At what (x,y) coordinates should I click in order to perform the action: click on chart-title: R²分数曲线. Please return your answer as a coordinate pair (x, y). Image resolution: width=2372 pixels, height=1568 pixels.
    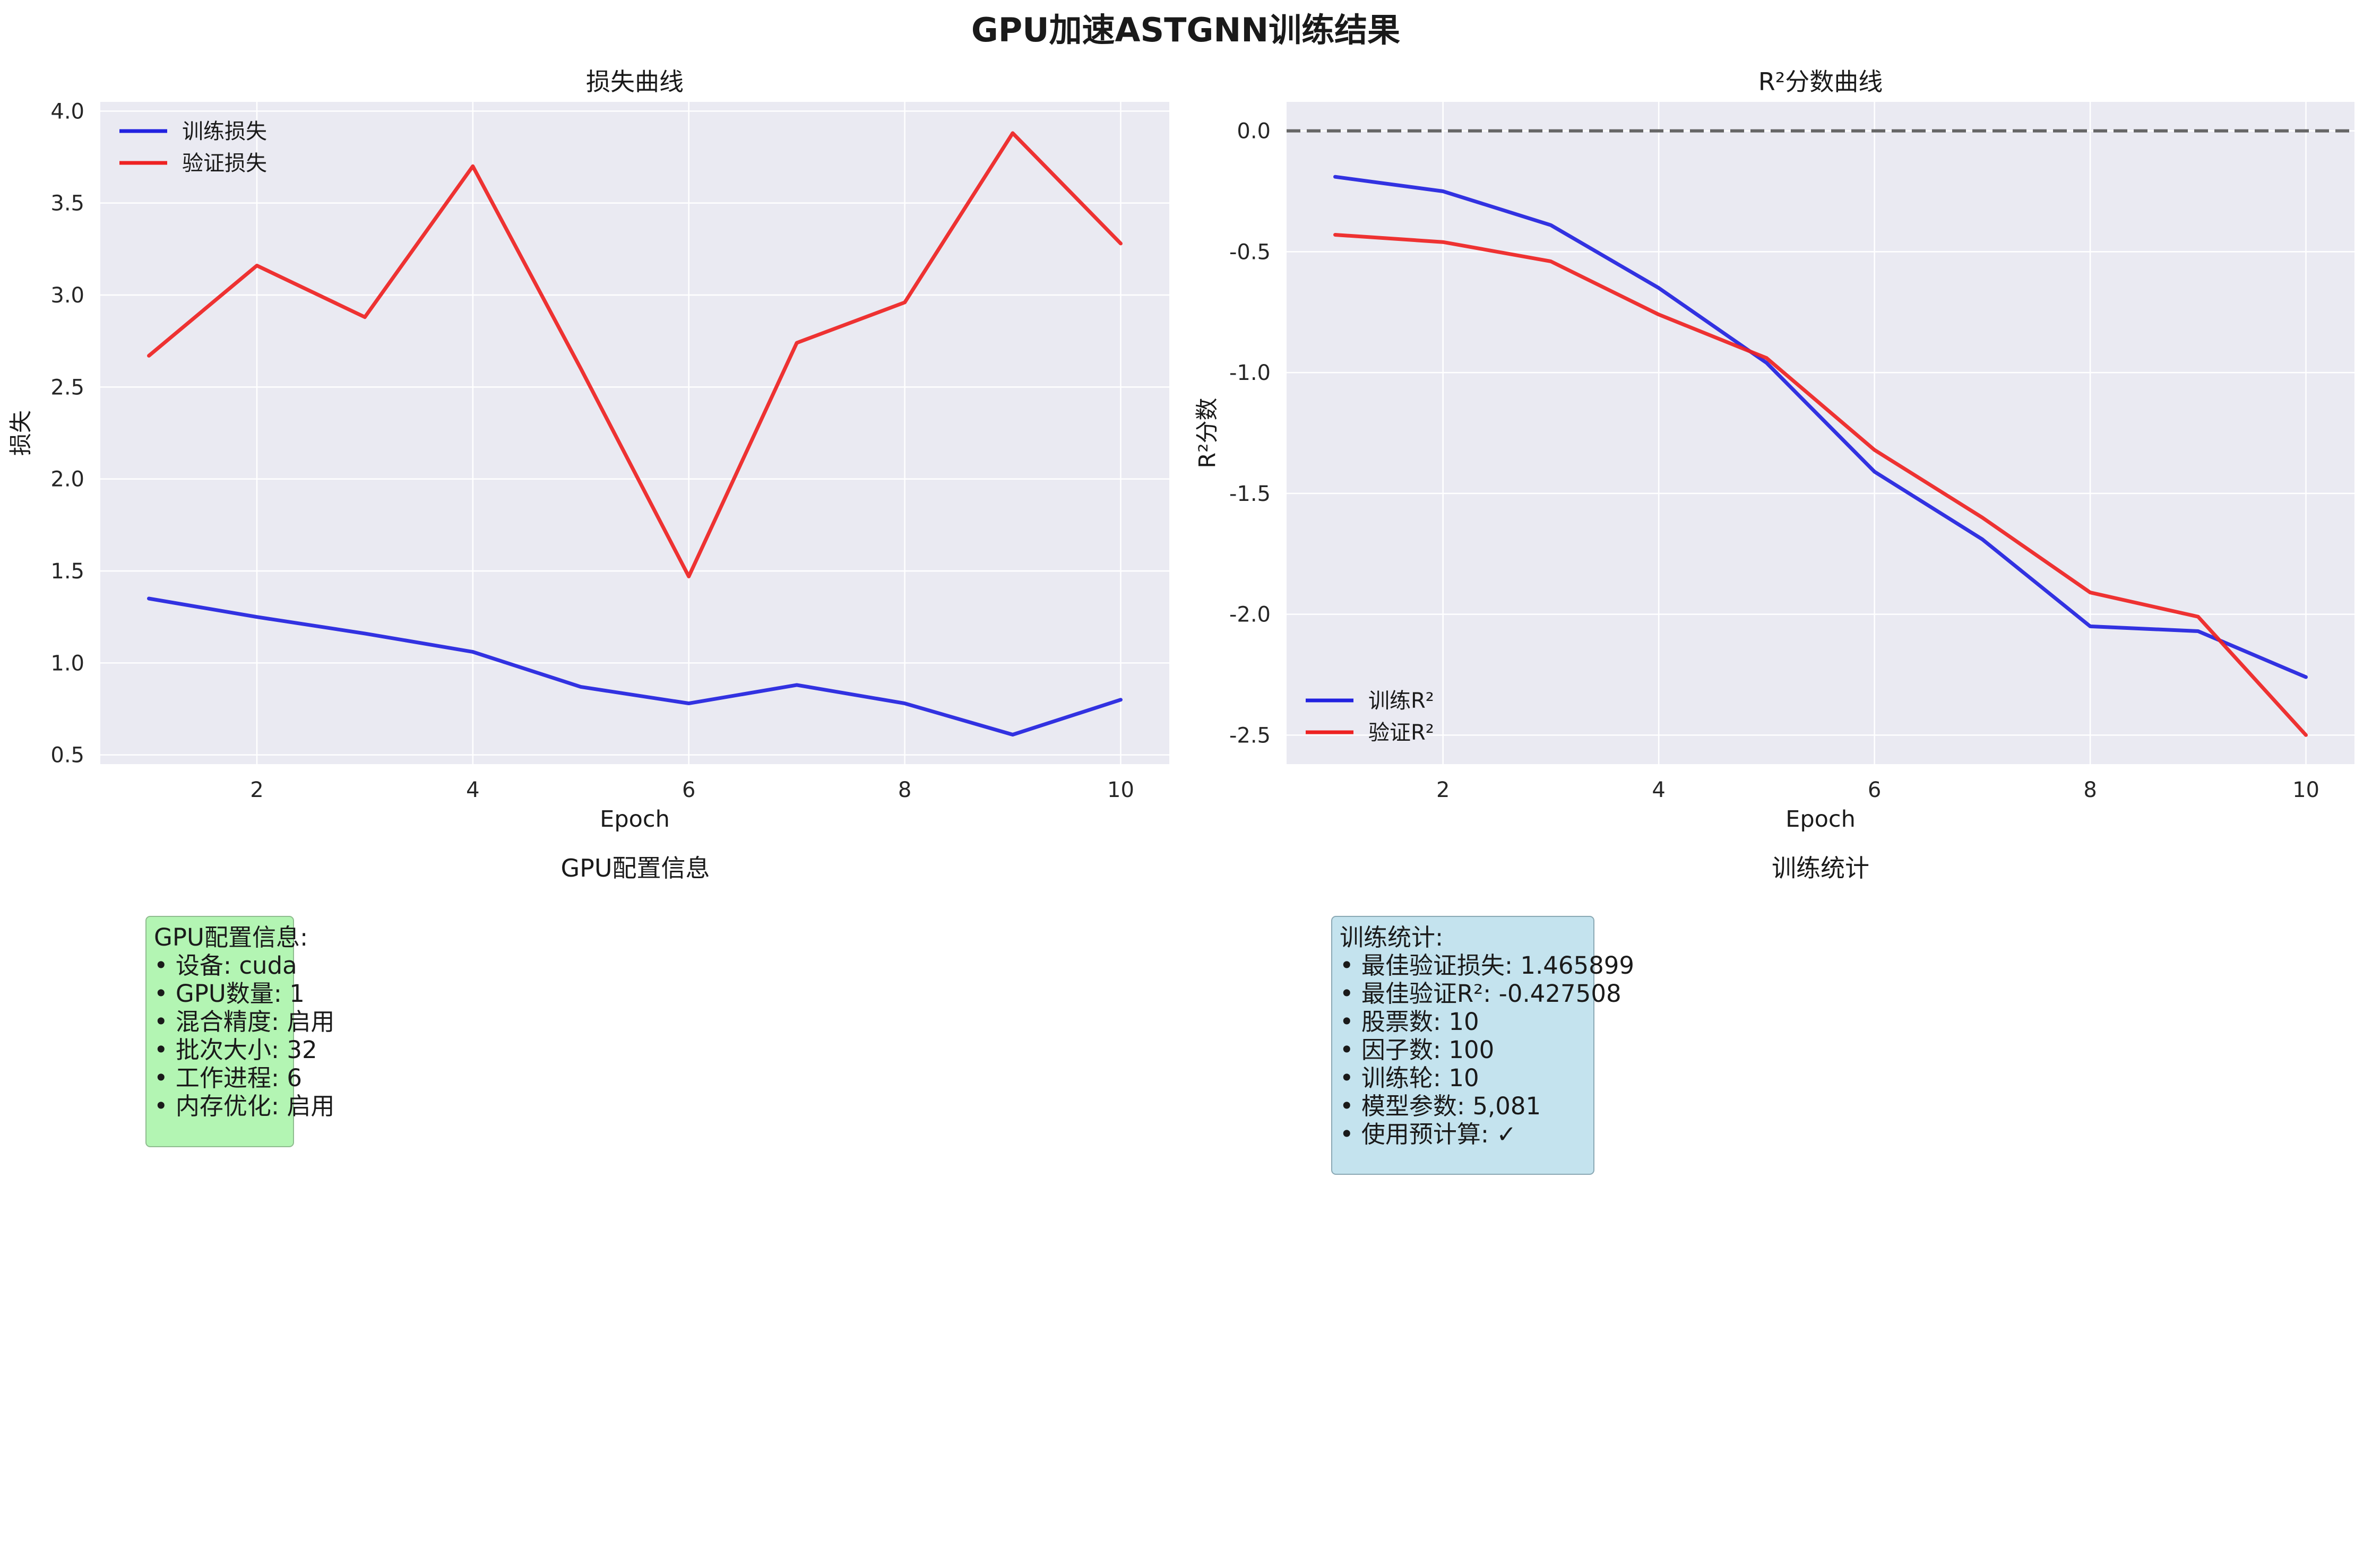
    Looking at the image, I should click on (1820, 81).